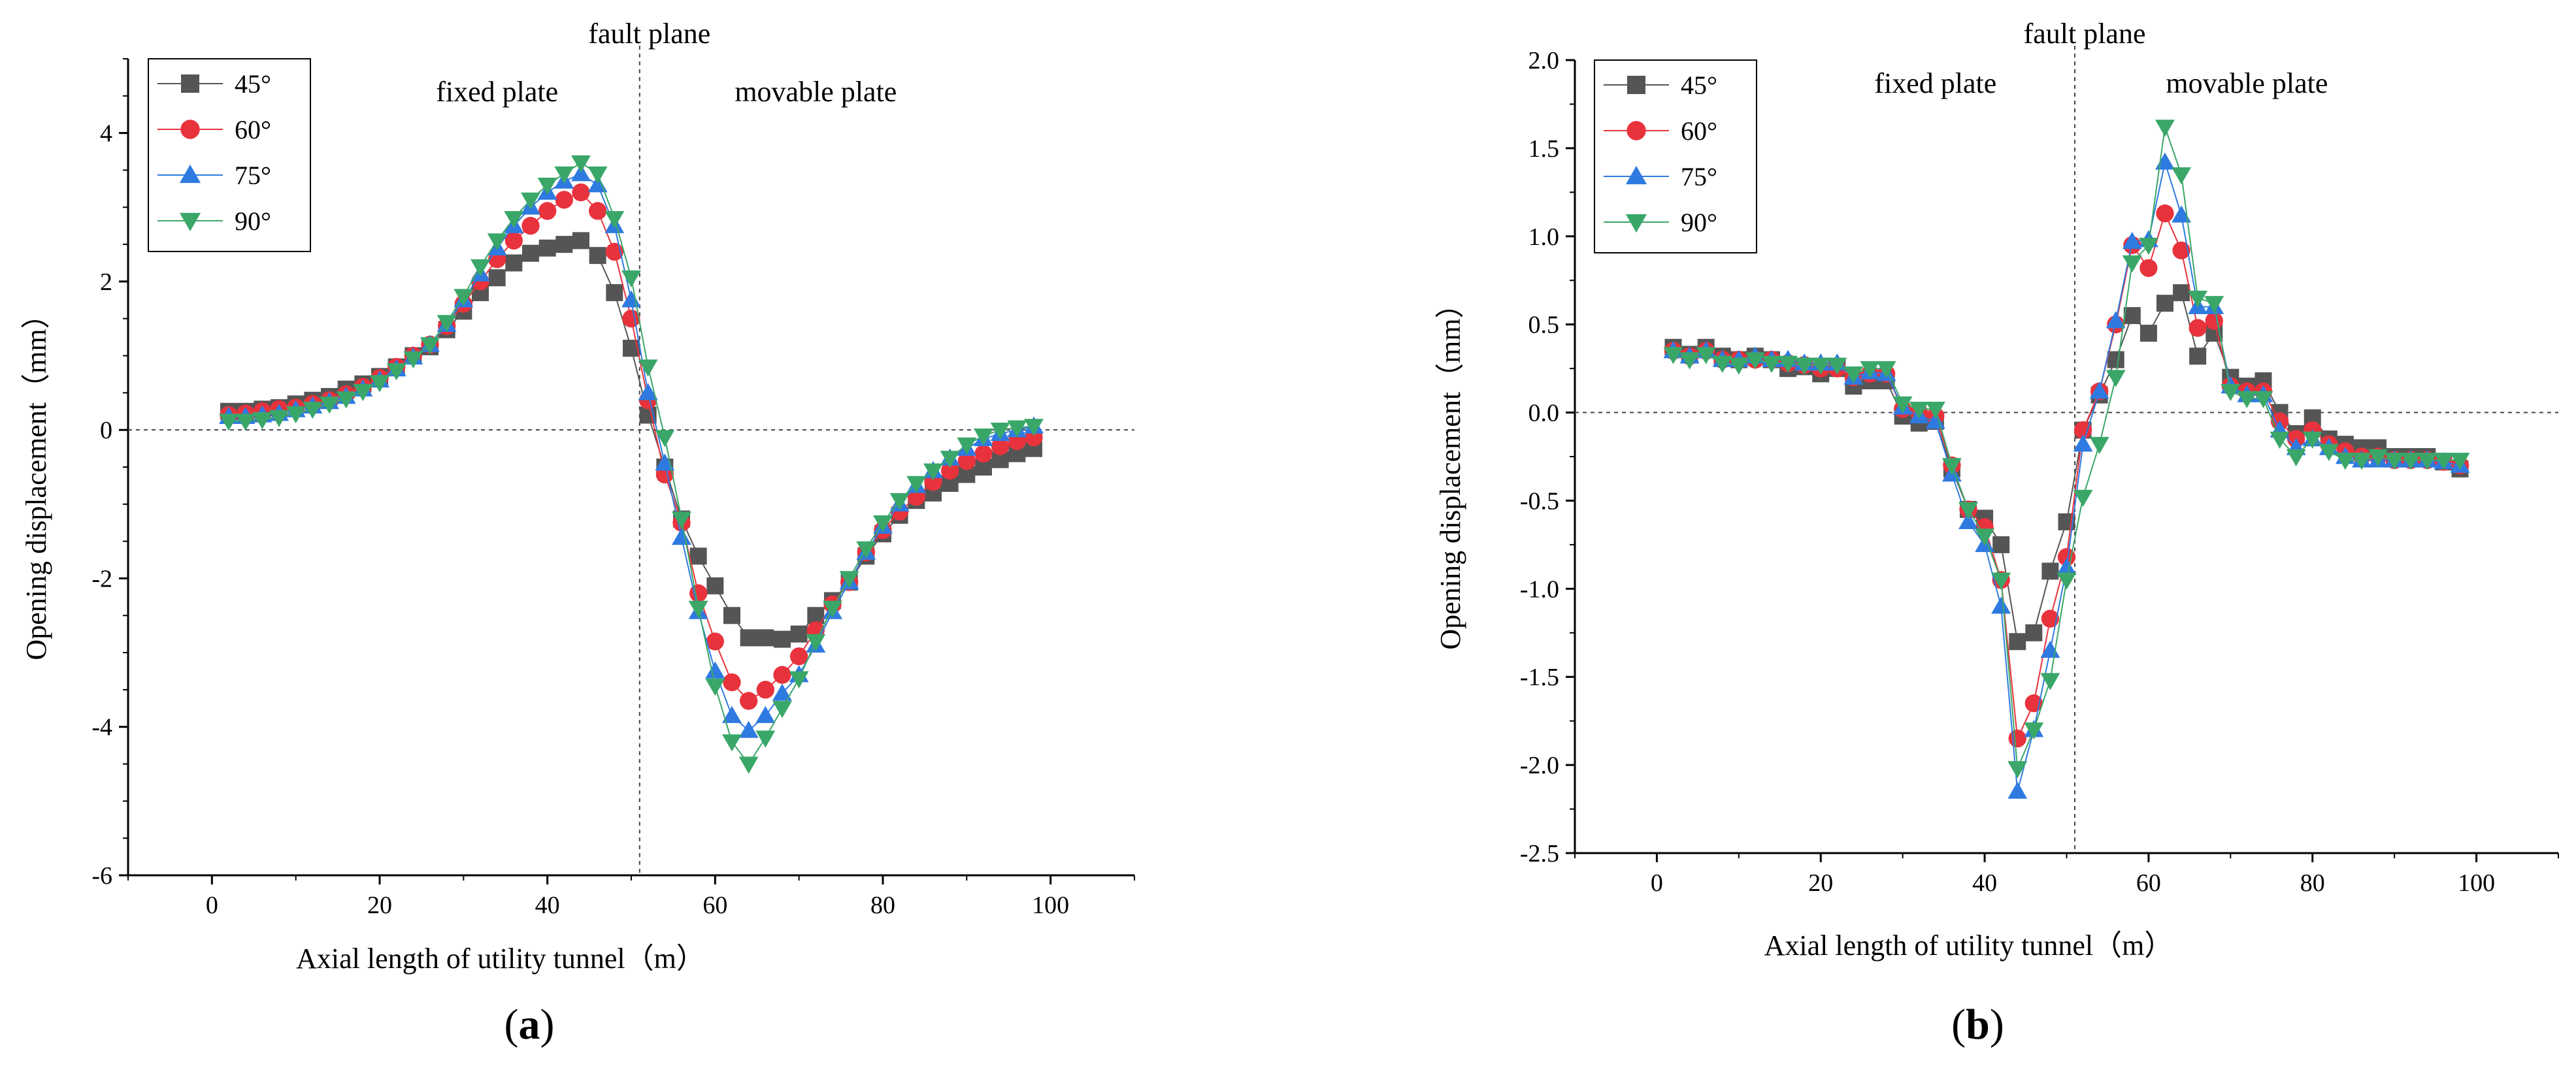 This screenshot has height=1068, width=2576. What do you see at coordinates (1544, 61) in the screenshot?
I see `y-tick-label: 2.0` at bounding box center [1544, 61].